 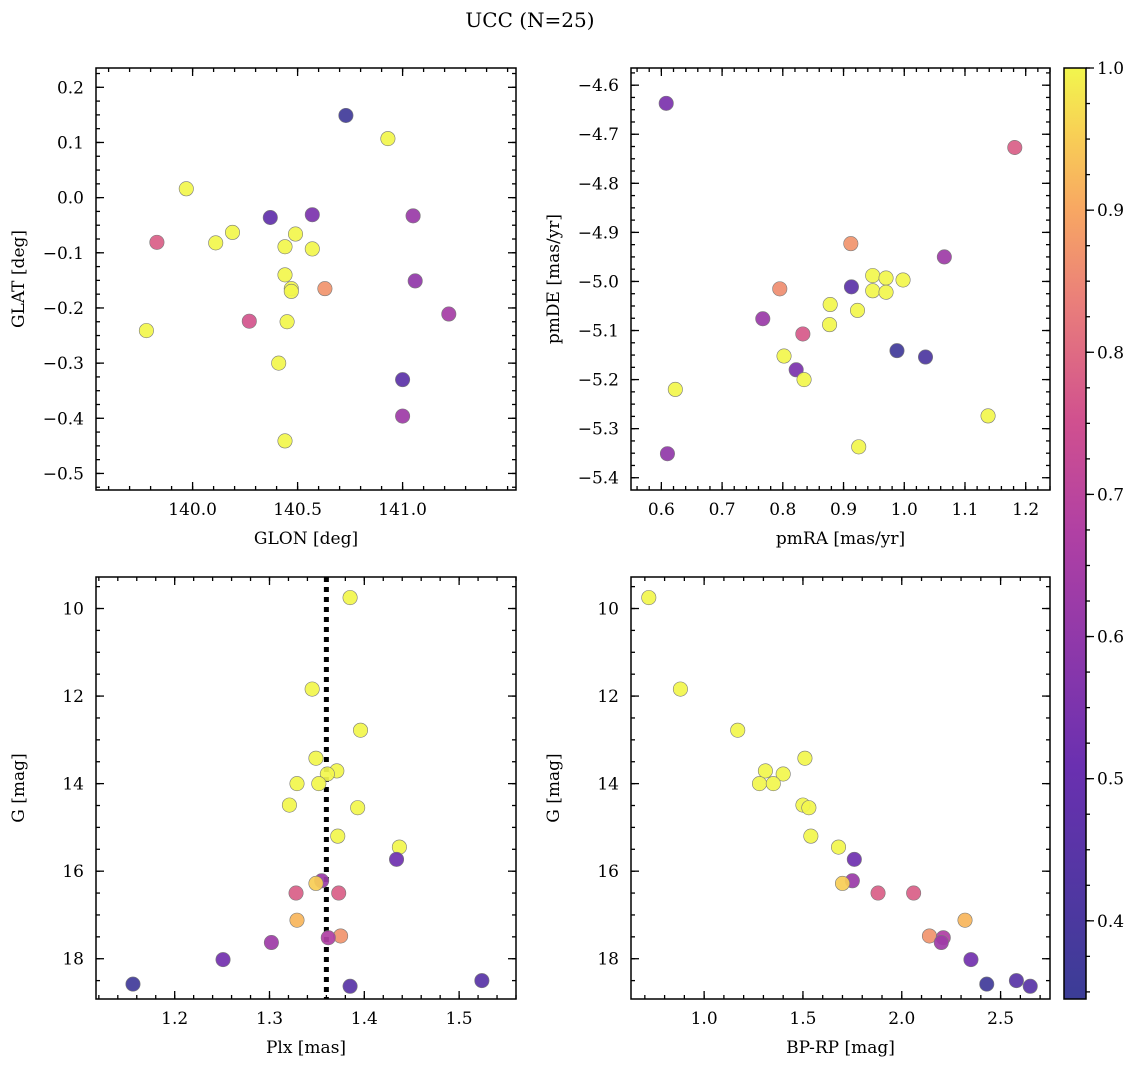 I want to click on x-tick-label: 141.0, so click(x=402, y=510).